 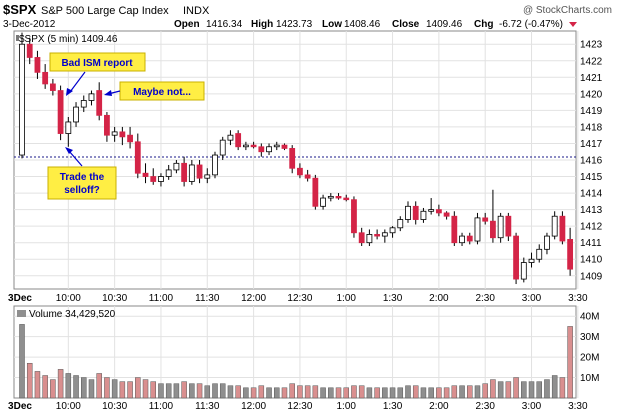 I want to click on price-tick-label: 1415, so click(x=591, y=177).